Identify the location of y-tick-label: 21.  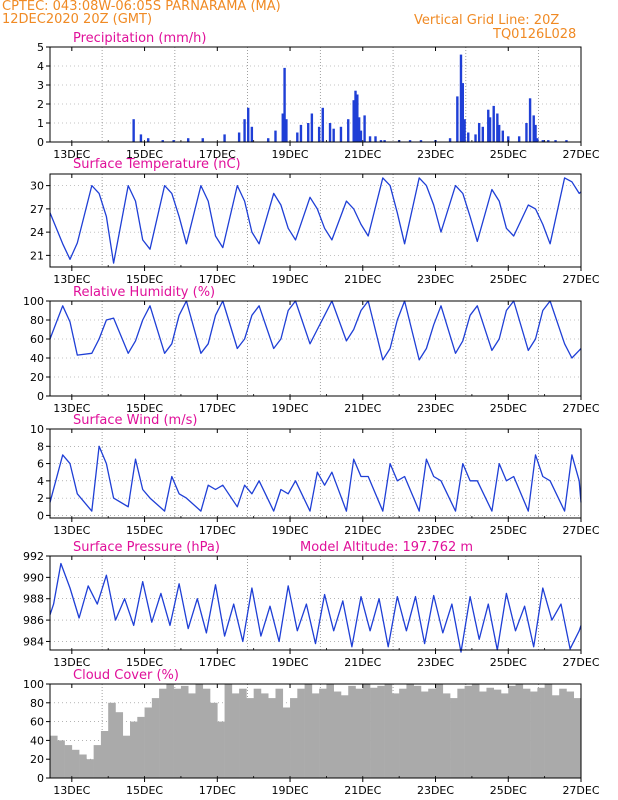
(37, 255).